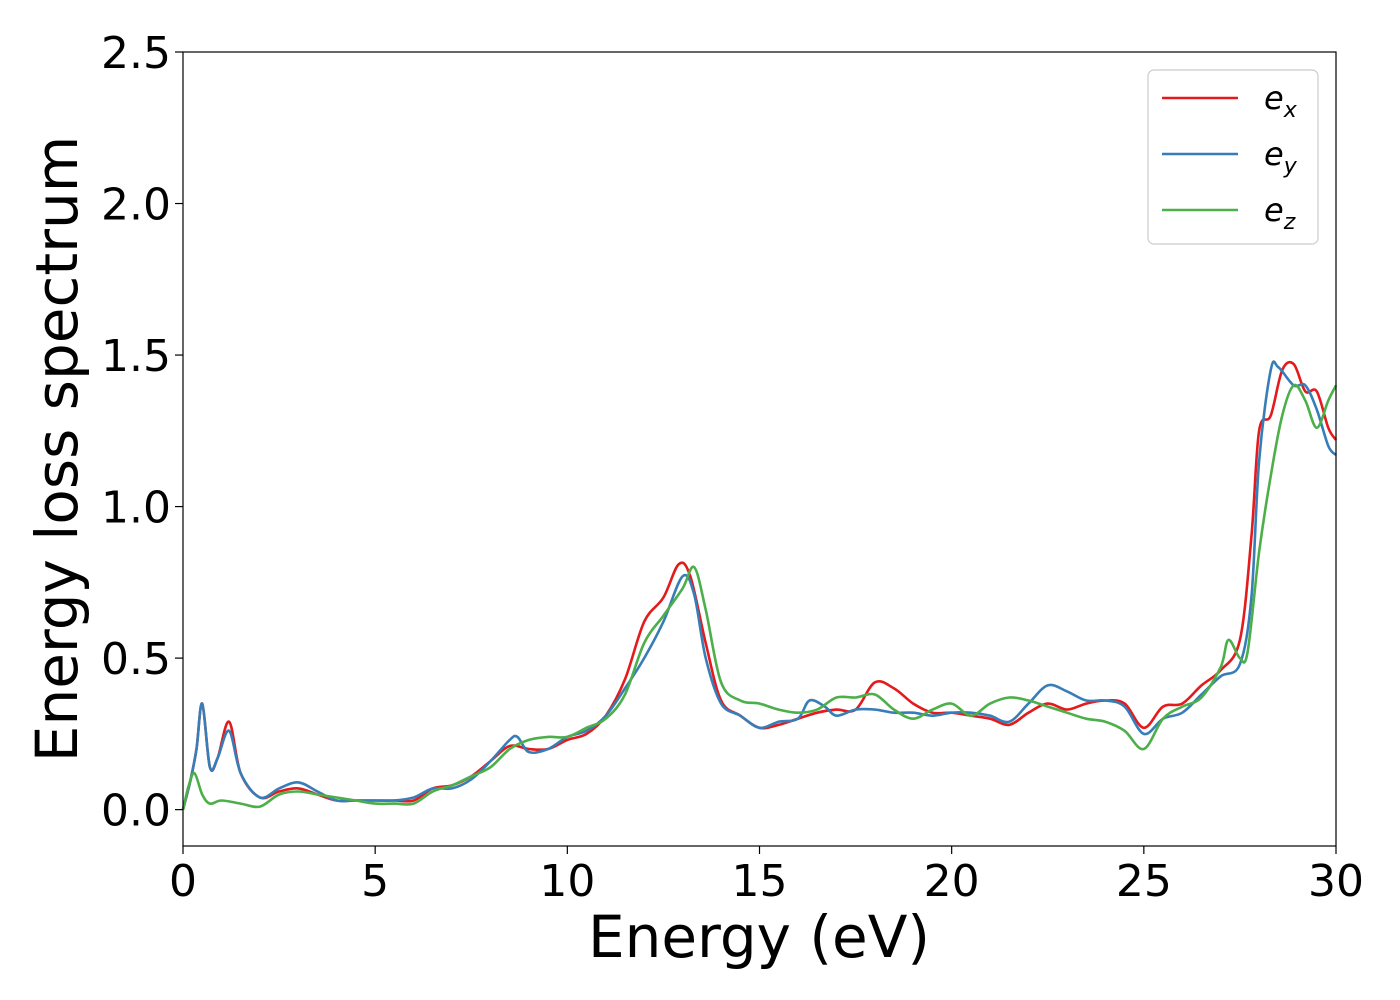 This screenshot has width=1400, height=1000. I want to click on legend-entry-e-y: ey, so click(1230, 157).